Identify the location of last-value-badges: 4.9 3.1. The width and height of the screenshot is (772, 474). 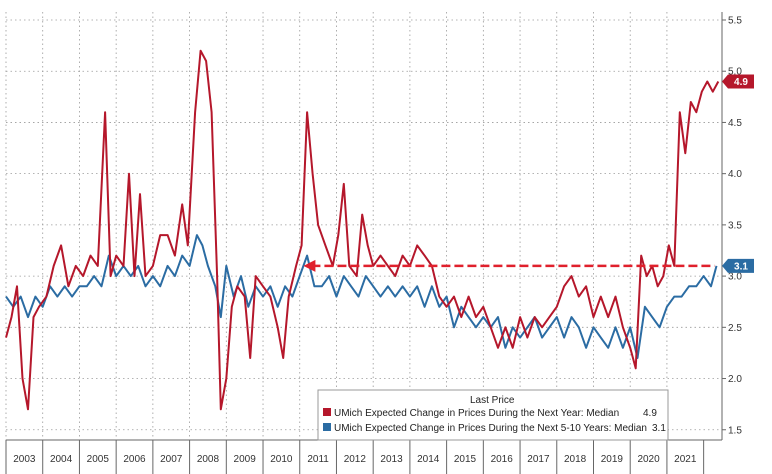
(738, 173).